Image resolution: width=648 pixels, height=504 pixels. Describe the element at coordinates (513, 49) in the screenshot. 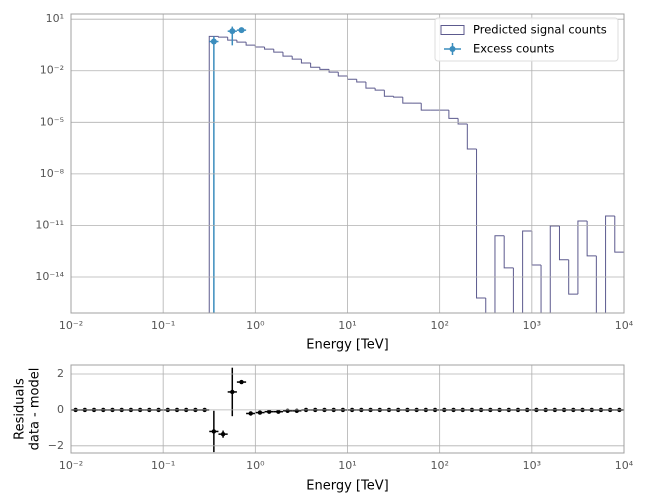

I see `legend-label: Excess counts` at that location.